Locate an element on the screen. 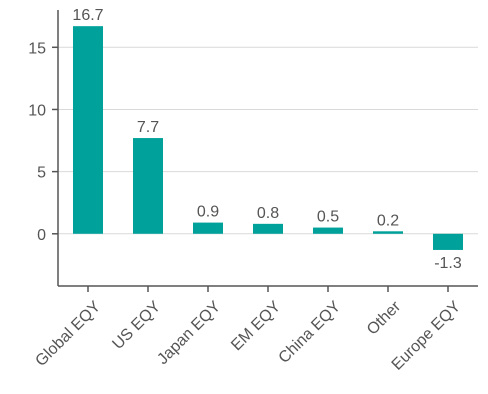 The width and height of the screenshot is (488, 394). data-label: 0.8 is located at coordinates (268, 213).